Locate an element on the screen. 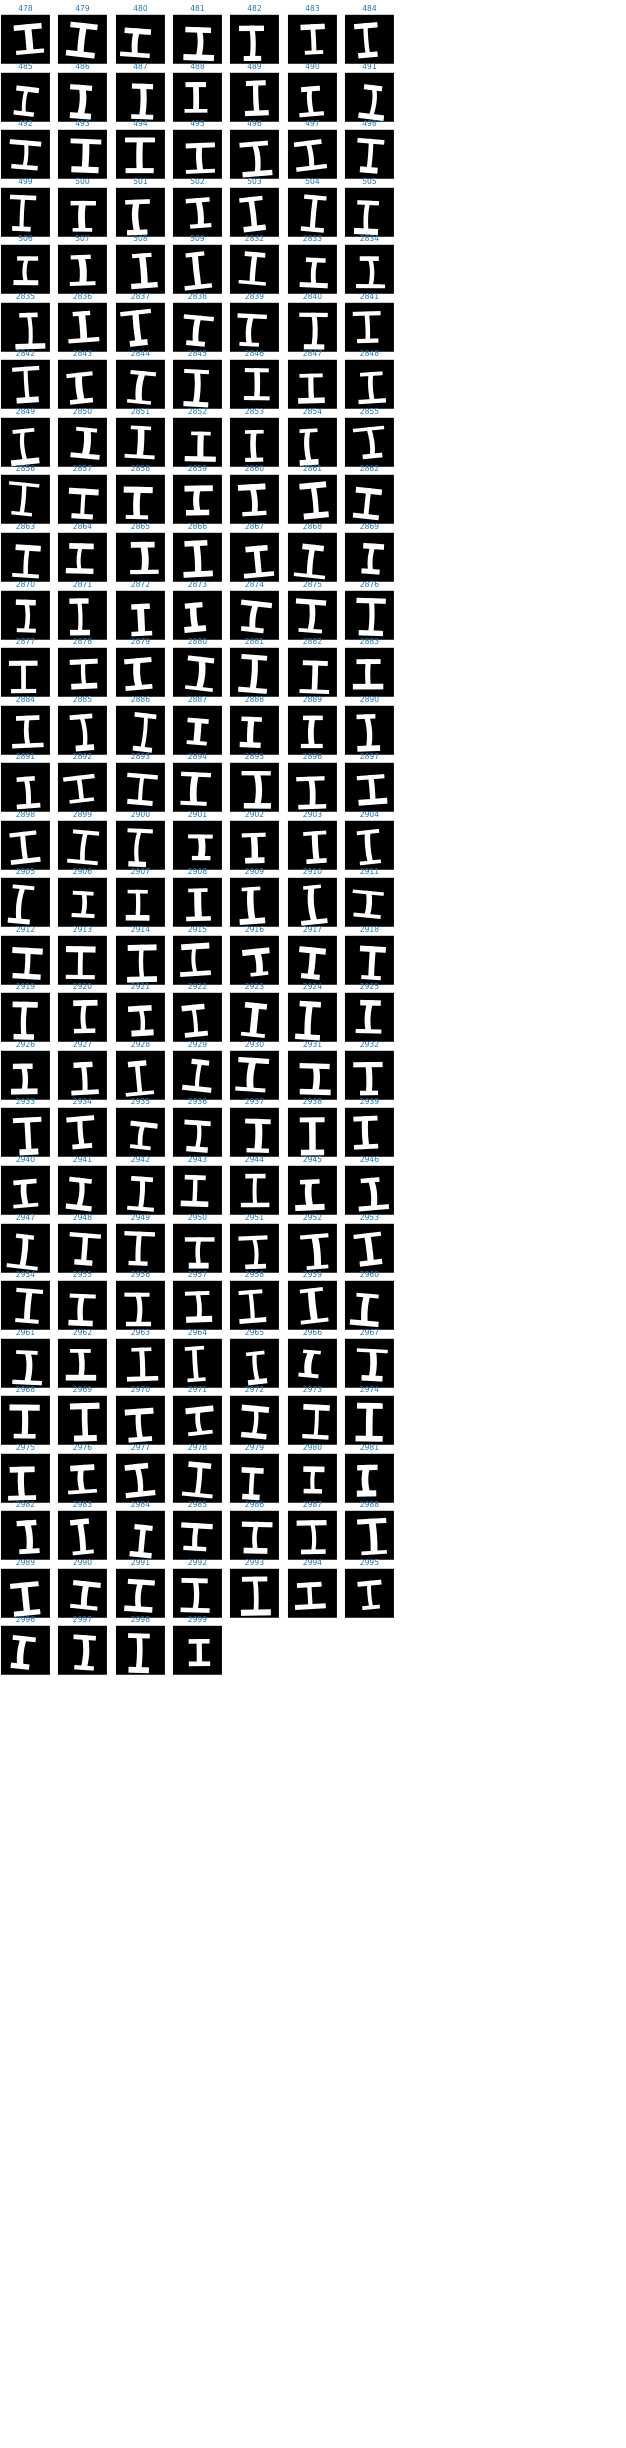  sample-cell: 2836 is located at coordinates (82, 323).